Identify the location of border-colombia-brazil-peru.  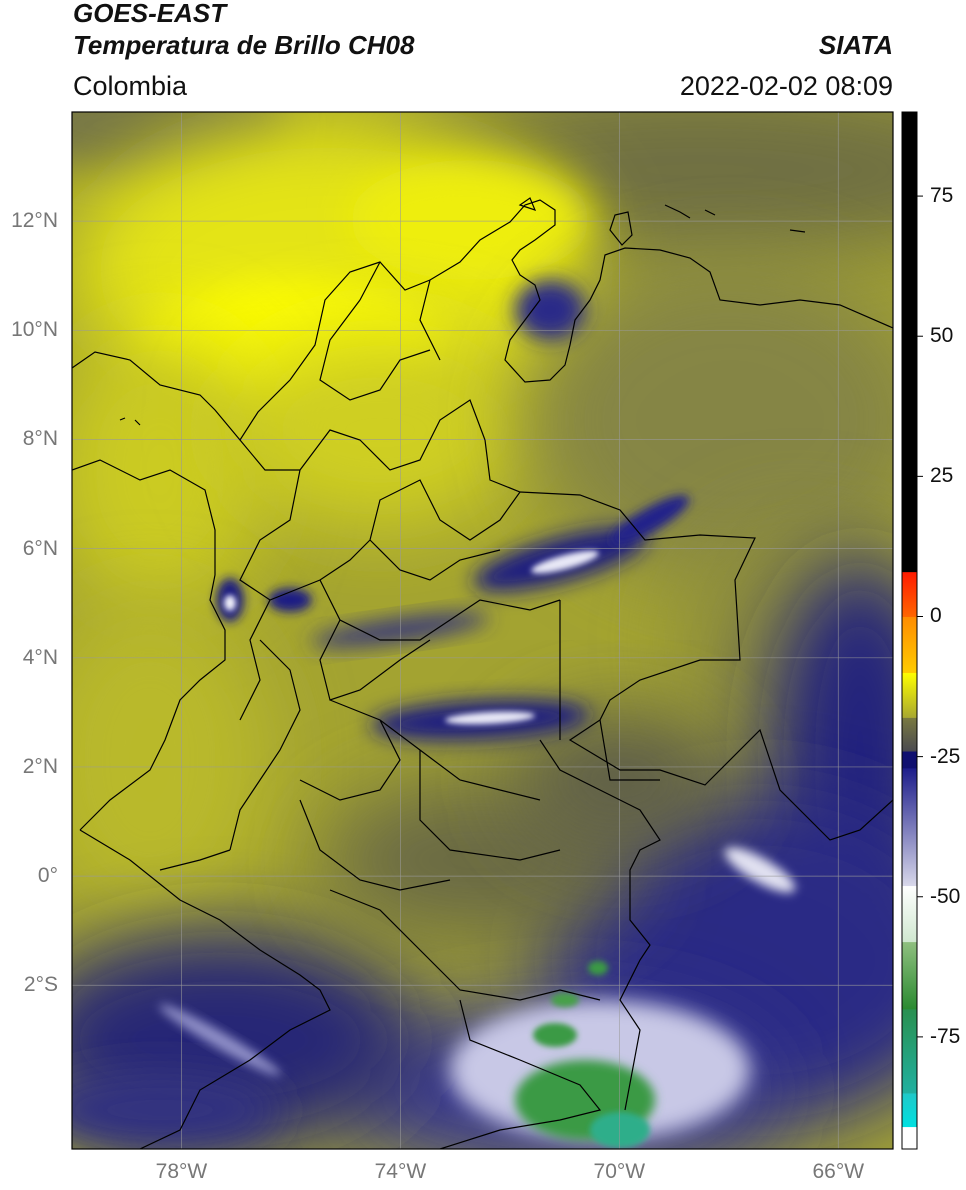
(600, 925).